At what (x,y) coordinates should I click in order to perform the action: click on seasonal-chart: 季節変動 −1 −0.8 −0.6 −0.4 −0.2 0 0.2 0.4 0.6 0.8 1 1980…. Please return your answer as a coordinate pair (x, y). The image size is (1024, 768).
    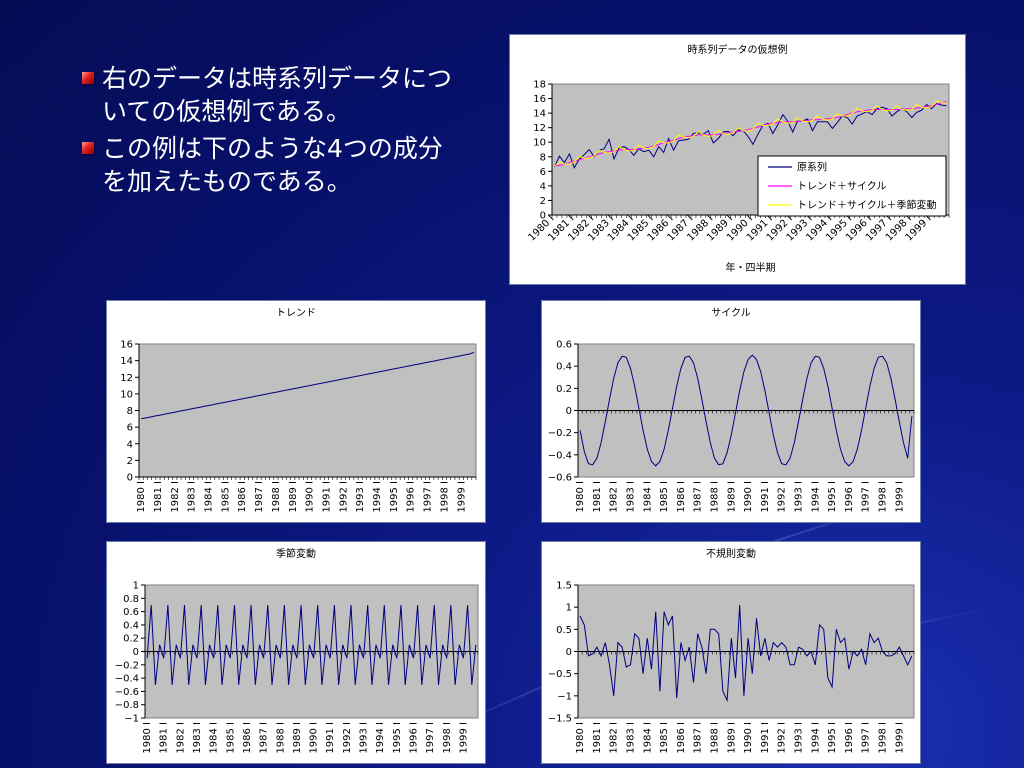
    Looking at the image, I should click on (297, 650).